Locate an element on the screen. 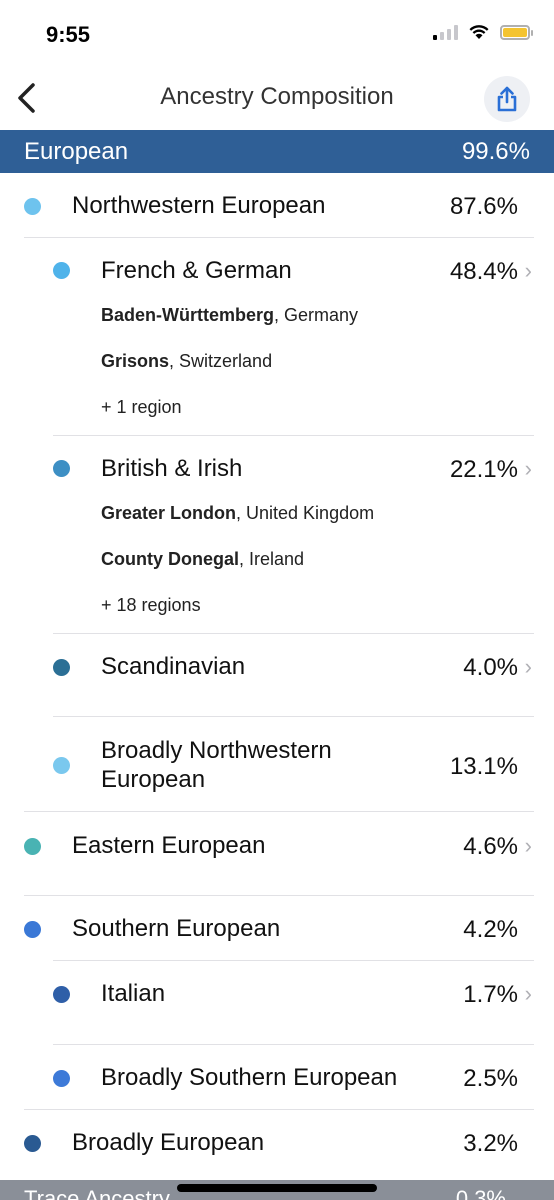 This screenshot has height=1200, width=554. region-place: , Switzerland is located at coordinates (220, 361).